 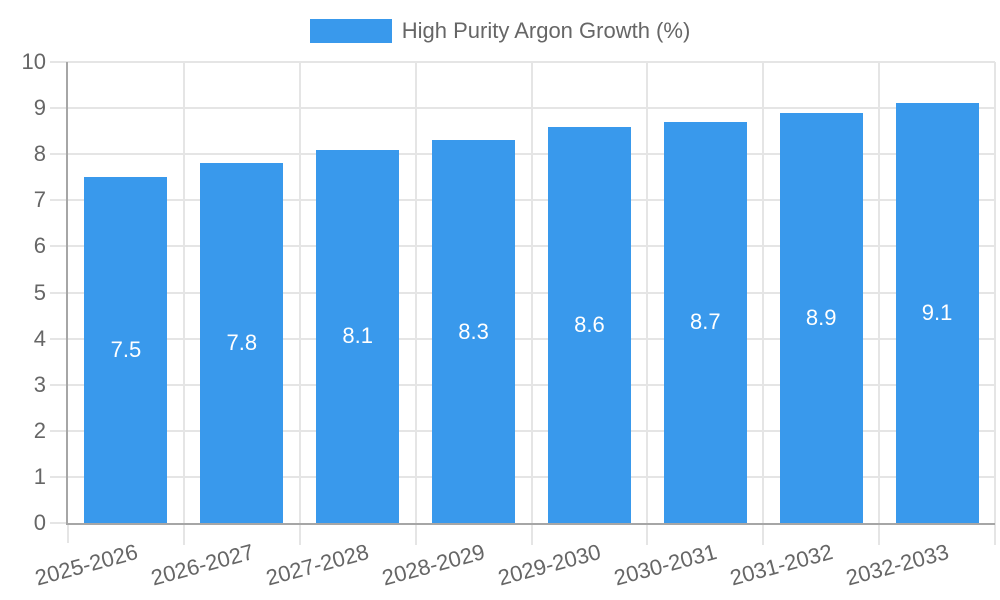 I want to click on x-axis-line, so click(x=530, y=524).